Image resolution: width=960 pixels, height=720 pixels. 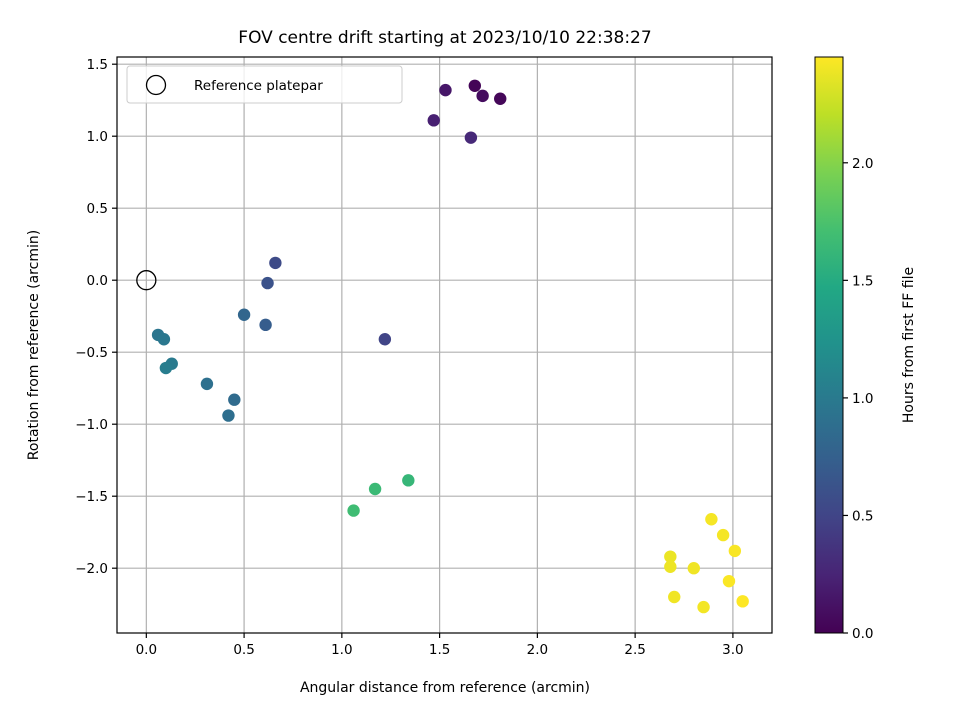 What do you see at coordinates (732, 650) in the screenshot?
I see `x-tick-label: 3.0` at bounding box center [732, 650].